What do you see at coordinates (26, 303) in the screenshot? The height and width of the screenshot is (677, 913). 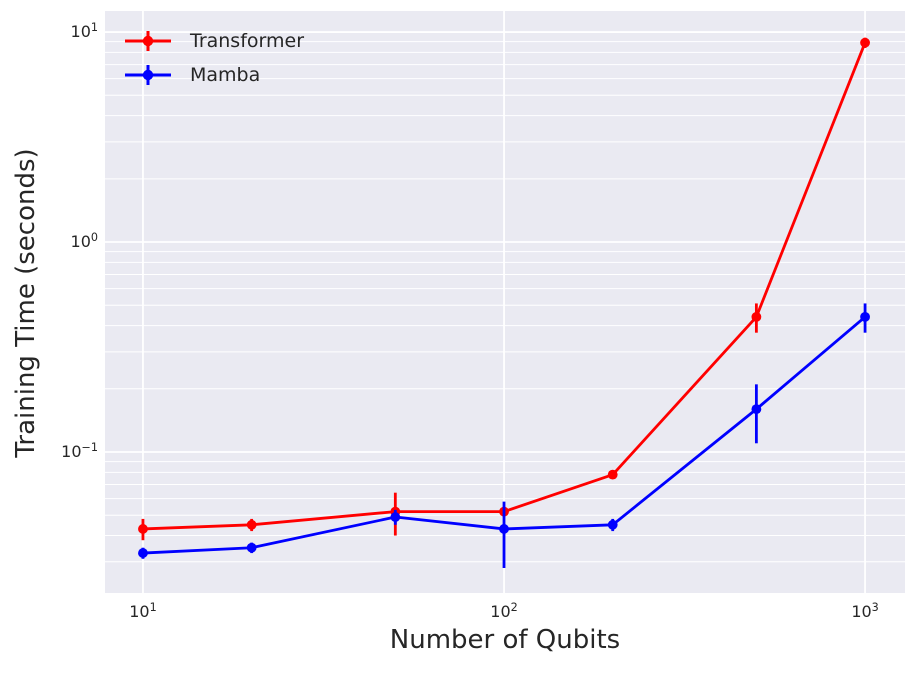 I see `y-axis-label: Training Time (seconds)` at bounding box center [26, 303].